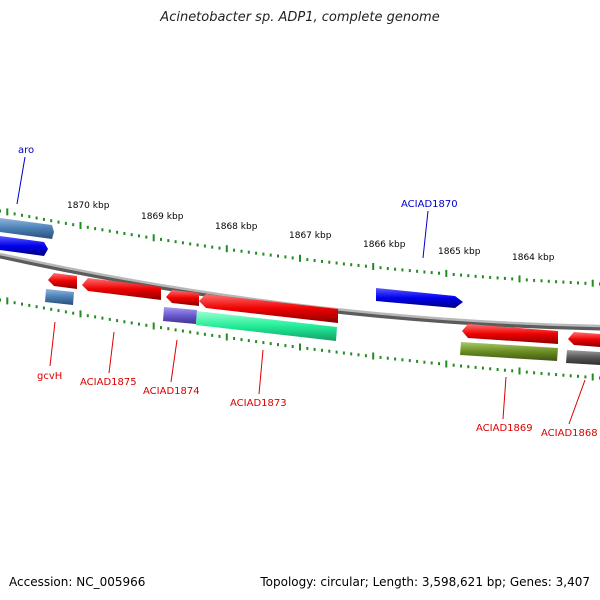  I want to click on gene-label-gcvh: gcvH, so click(49, 376).